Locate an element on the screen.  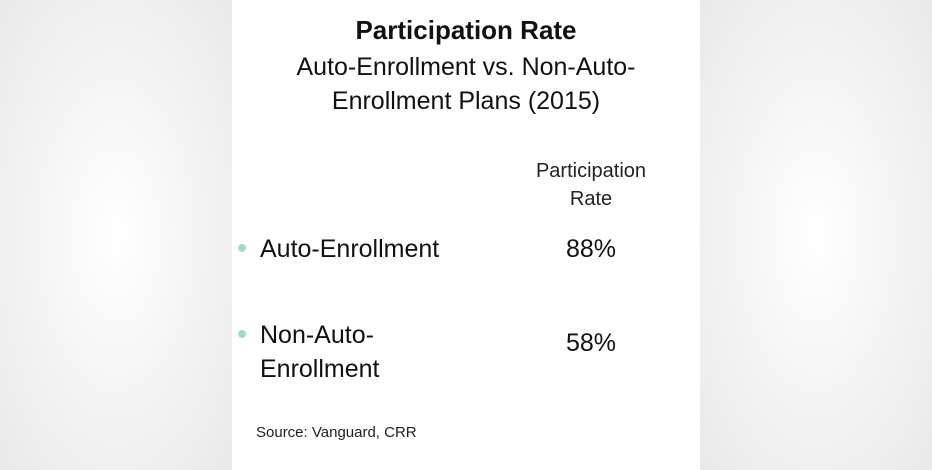
subtitle-line-2: Enrollment Plans (2015) is located at coordinates (466, 101).